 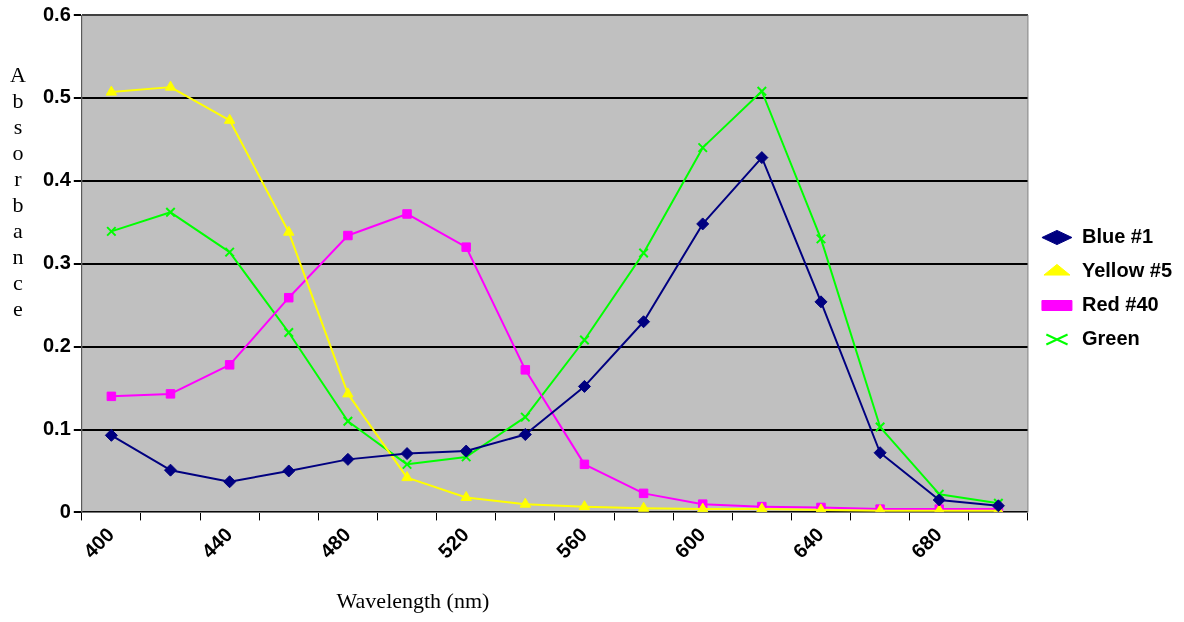 I want to click on x-tick-label: 680, so click(x=926, y=543).